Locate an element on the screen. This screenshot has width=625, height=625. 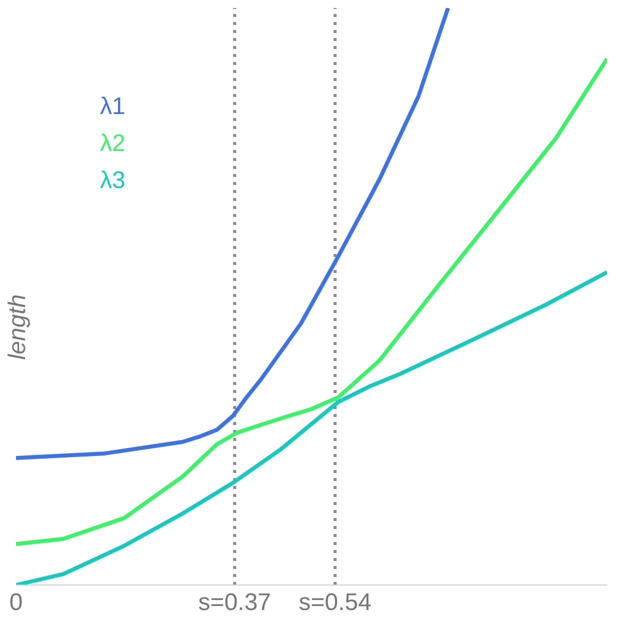
x-tick-label: s=0.54 is located at coordinates (335, 602).